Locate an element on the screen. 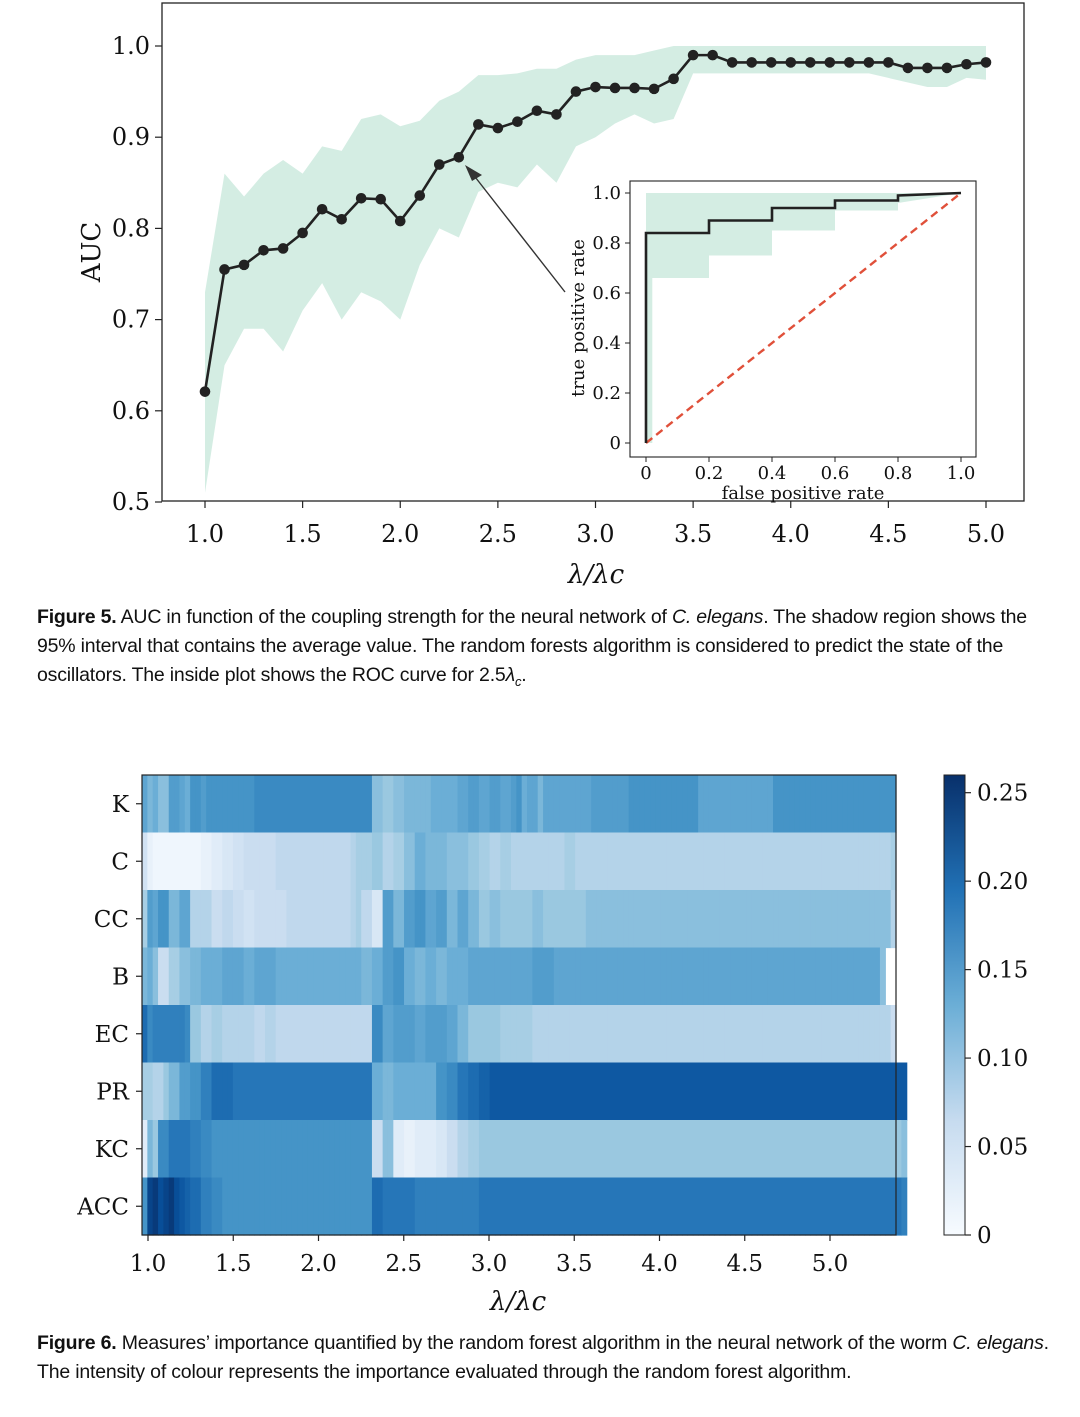  species-name-2: C. elegans is located at coordinates (998, 1343).